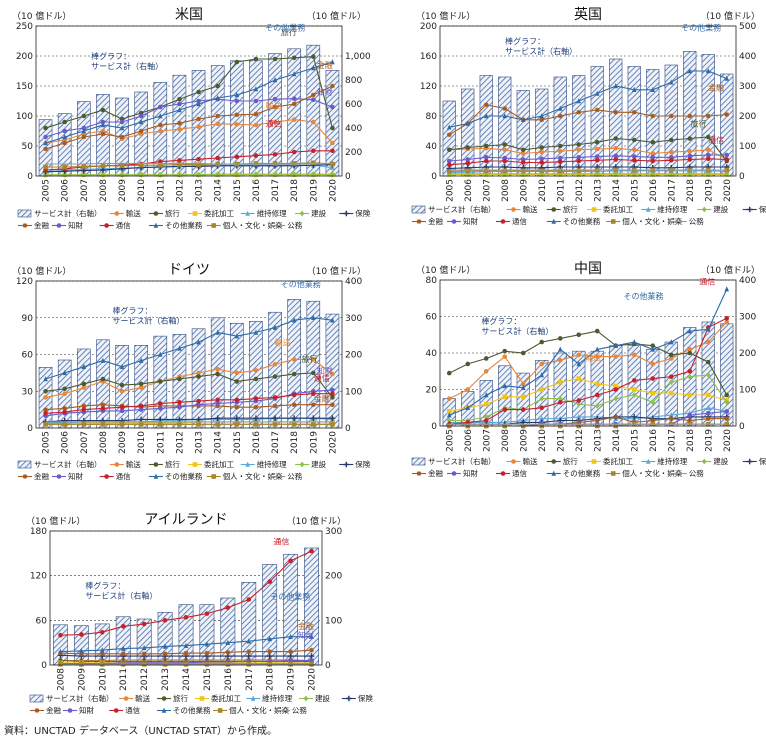  I want to click on series-line-travel, so click(189, 92).